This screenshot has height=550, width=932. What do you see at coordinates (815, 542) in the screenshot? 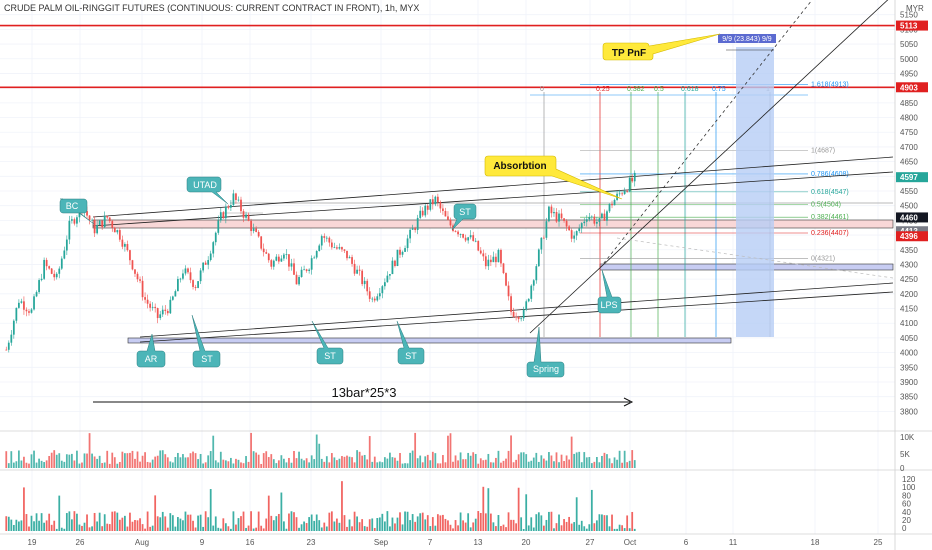
I see `time-tick-label: 18` at bounding box center [815, 542].